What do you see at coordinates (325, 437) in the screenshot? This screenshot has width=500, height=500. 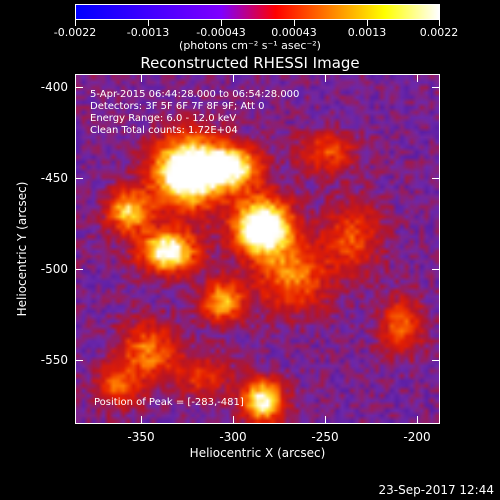 I see `x-tick-label: -250` at bounding box center [325, 437].